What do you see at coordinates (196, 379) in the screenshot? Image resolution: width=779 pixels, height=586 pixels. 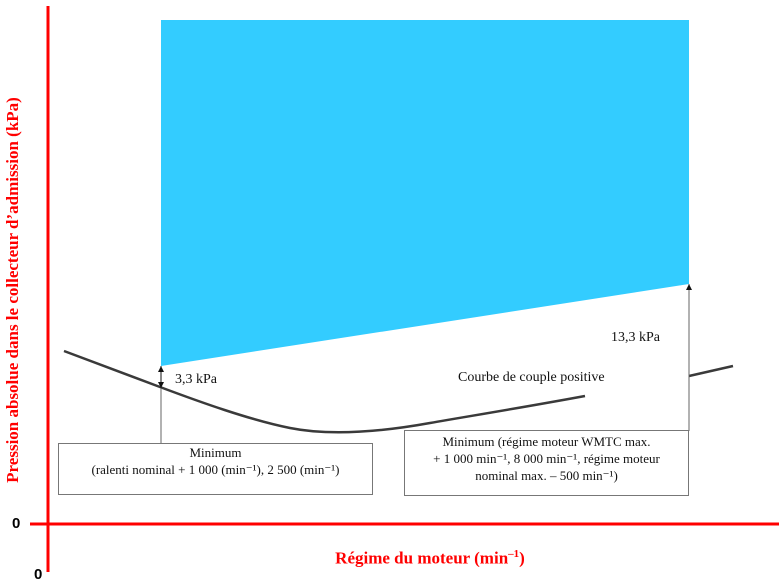 I see `low-pressure-label: 3,3 kPa` at bounding box center [196, 379].